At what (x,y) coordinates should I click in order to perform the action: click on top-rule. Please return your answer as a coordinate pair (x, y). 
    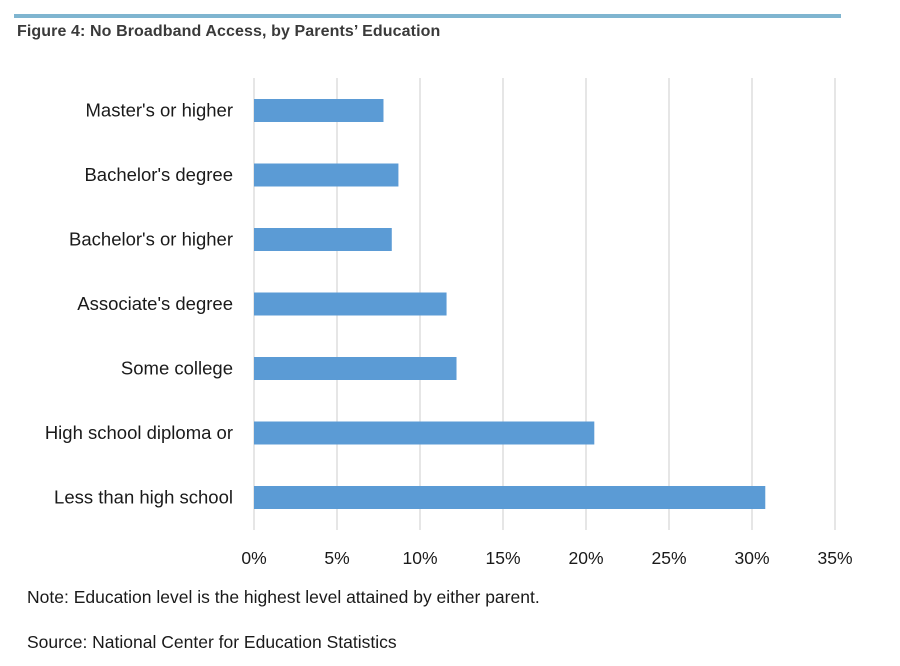
    Looking at the image, I should click on (427, 16).